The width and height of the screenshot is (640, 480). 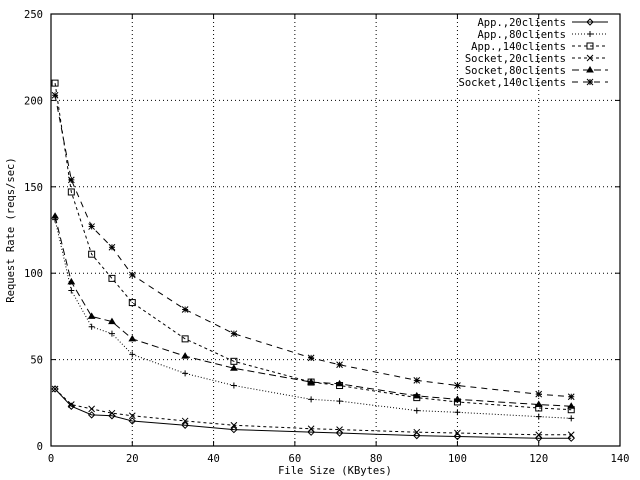 What do you see at coordinates (40, 447) in the screenshot?
I see `y-tick-label: 0` at bounding box center [40, 447].